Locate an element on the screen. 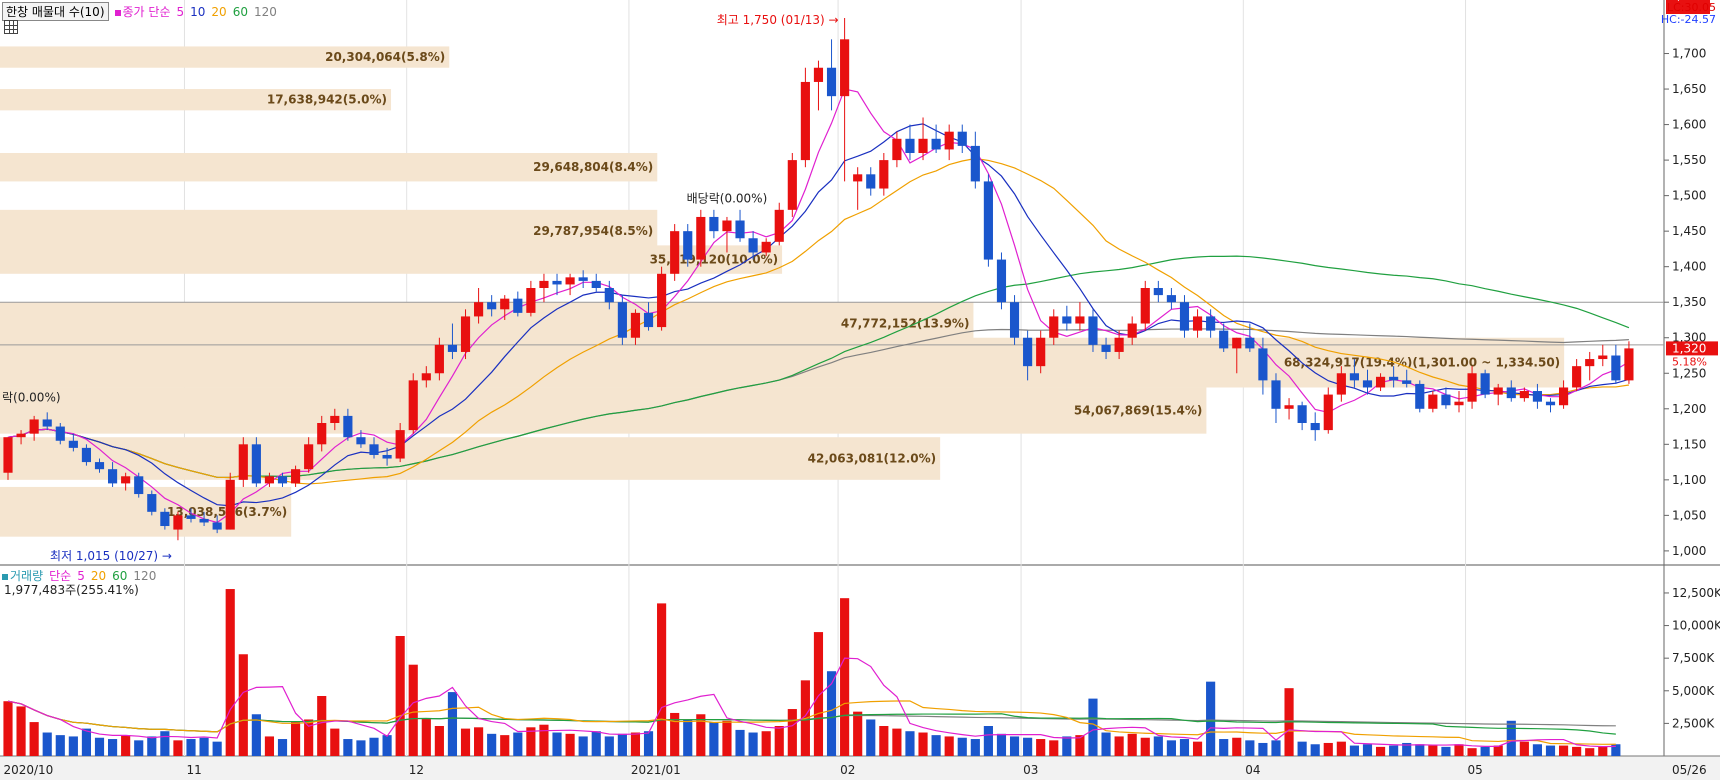 This screenshot has width=1720, height=780. vol-period-120: 120 is located at coordinates (145, 575).